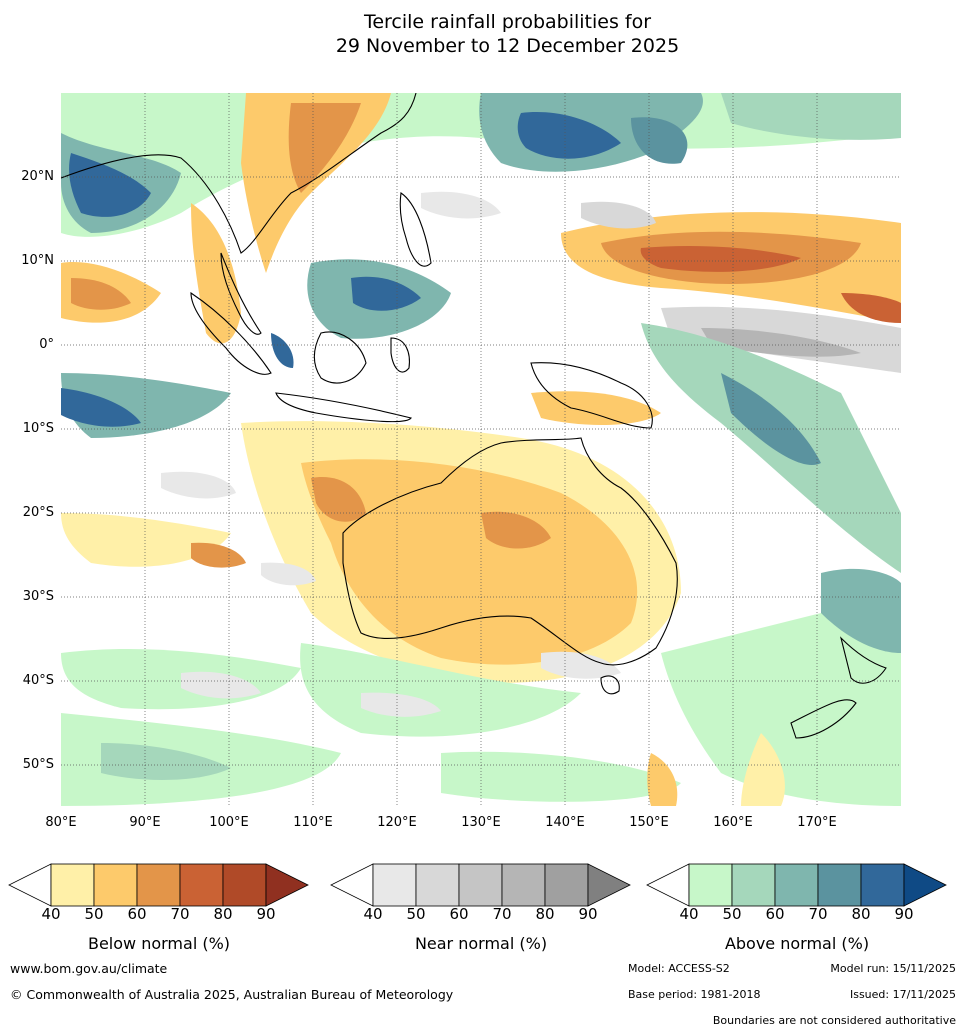 This screenshot has height=1035, width=965. Describe the element at coordinates (902, 994) in the screenshot. I see `issued-text: Issued: 17/11/2025` at that location.